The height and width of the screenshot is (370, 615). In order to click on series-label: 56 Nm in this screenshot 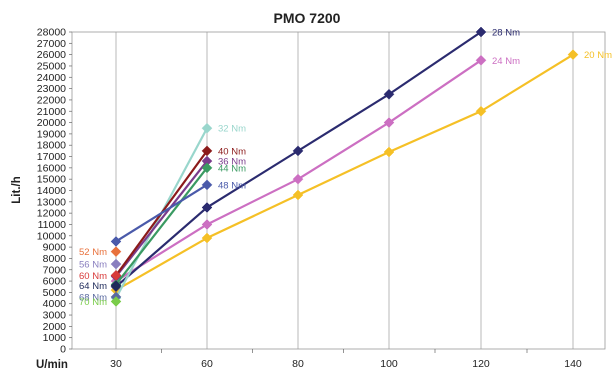, I will do `click(93, 265)`.